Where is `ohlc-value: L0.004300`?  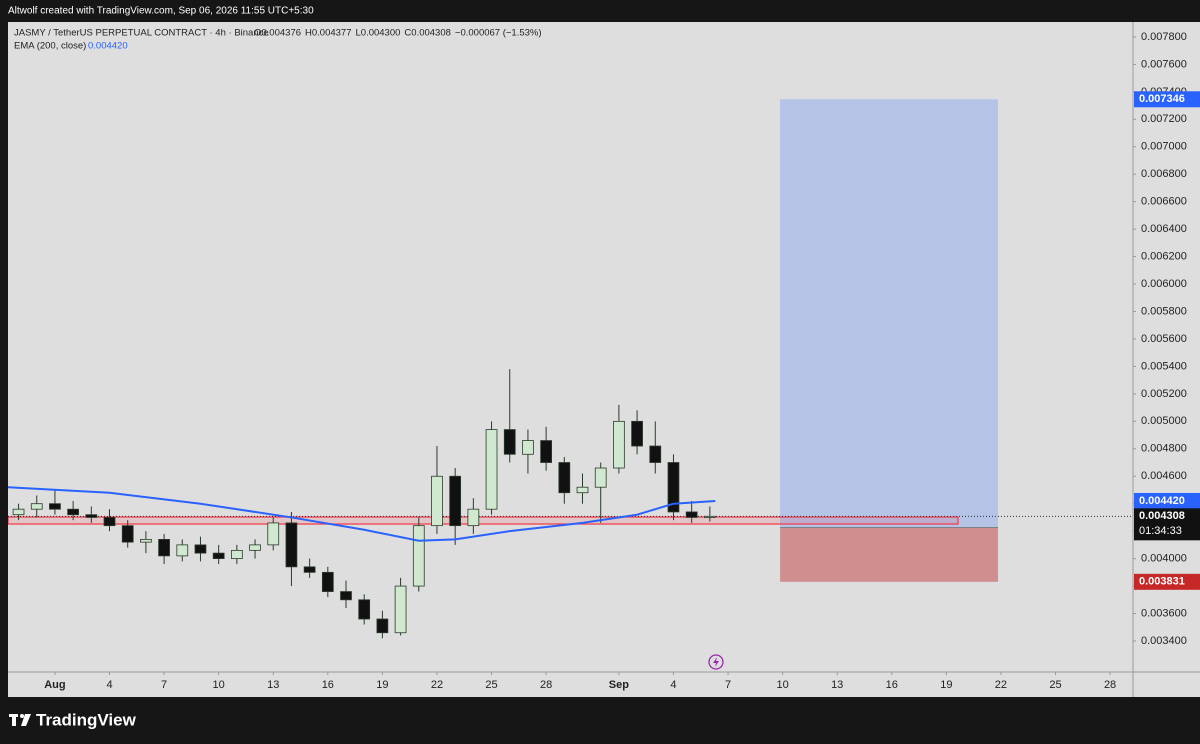
ohlc-value: L0.004300 is located at coordinates (378, 33).